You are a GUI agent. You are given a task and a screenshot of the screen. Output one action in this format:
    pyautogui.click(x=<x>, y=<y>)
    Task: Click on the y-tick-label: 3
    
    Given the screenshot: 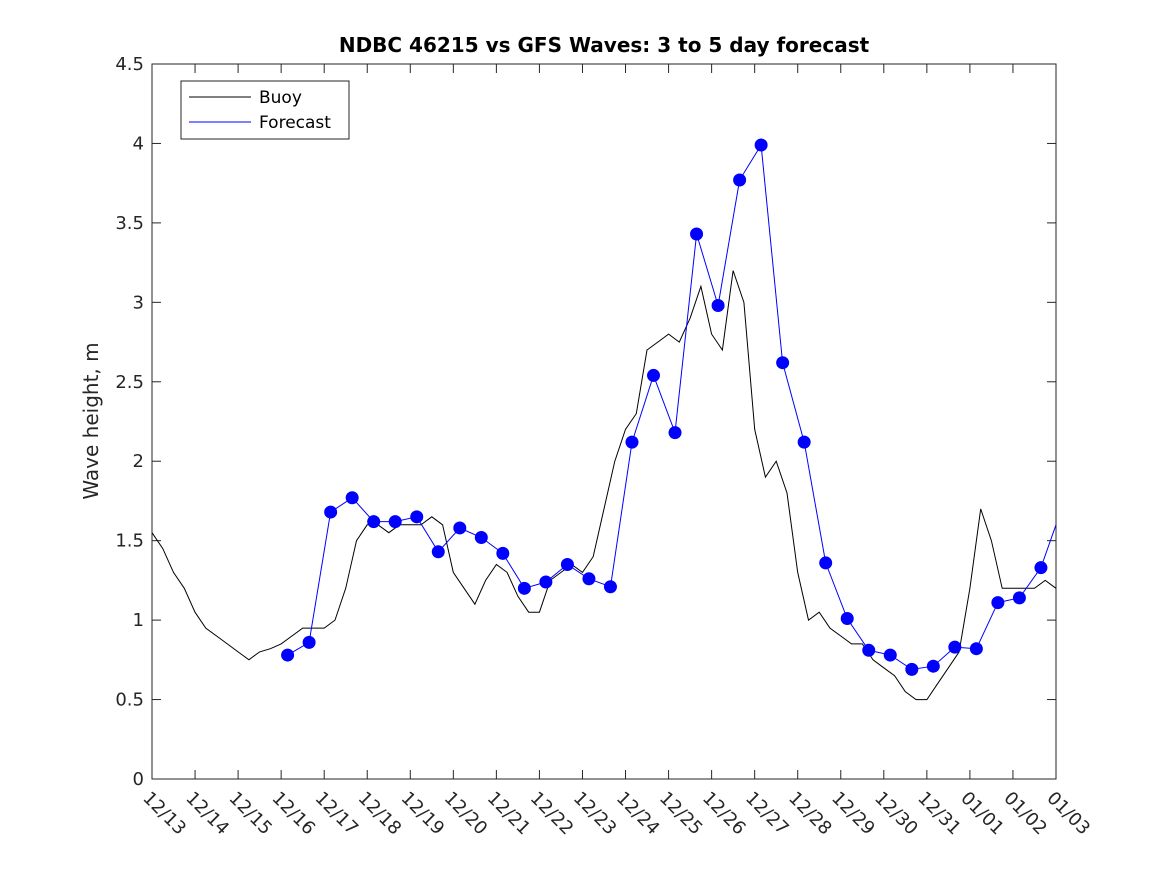 What is the action you would take?
    pyautogui.click(x=138, y=302)
    